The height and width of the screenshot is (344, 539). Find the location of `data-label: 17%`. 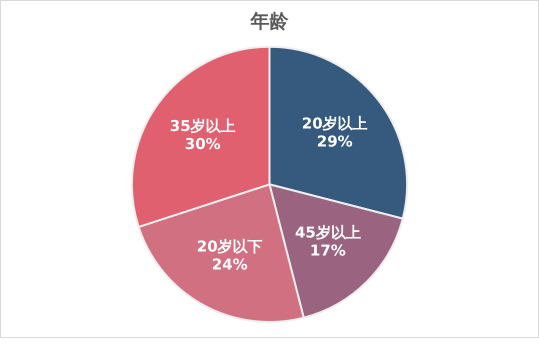

data-label: 17% is located at coordinates (328, 251).